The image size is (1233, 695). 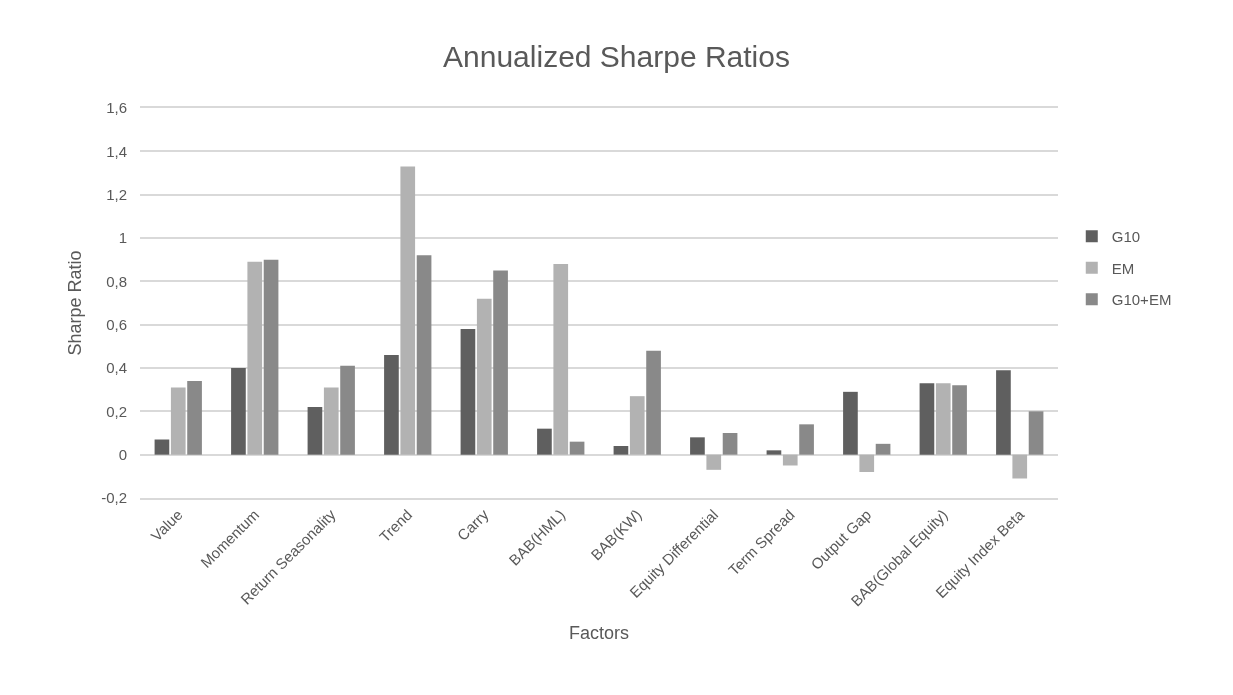 I want to click on chart-title: Annualized Sharpe Ratios, so click(x=616, y=56).